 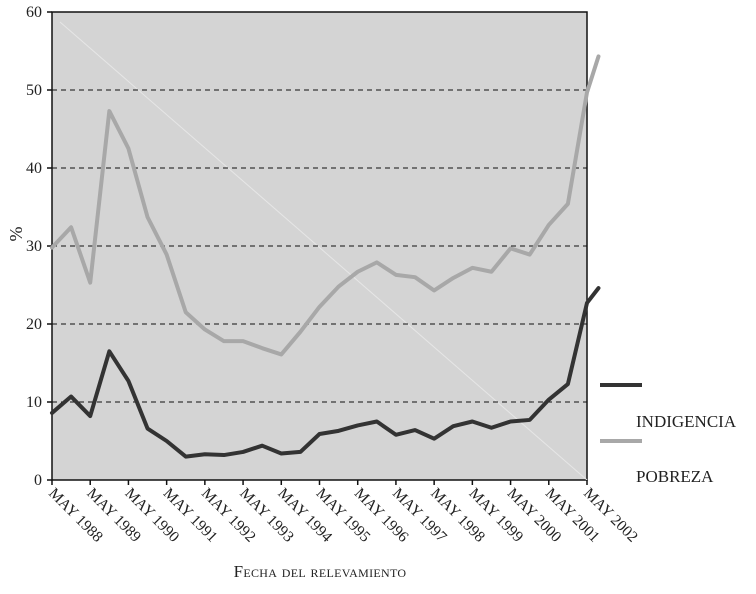 I want to click on y-tick-label: 60, so click(x=34, y=12).